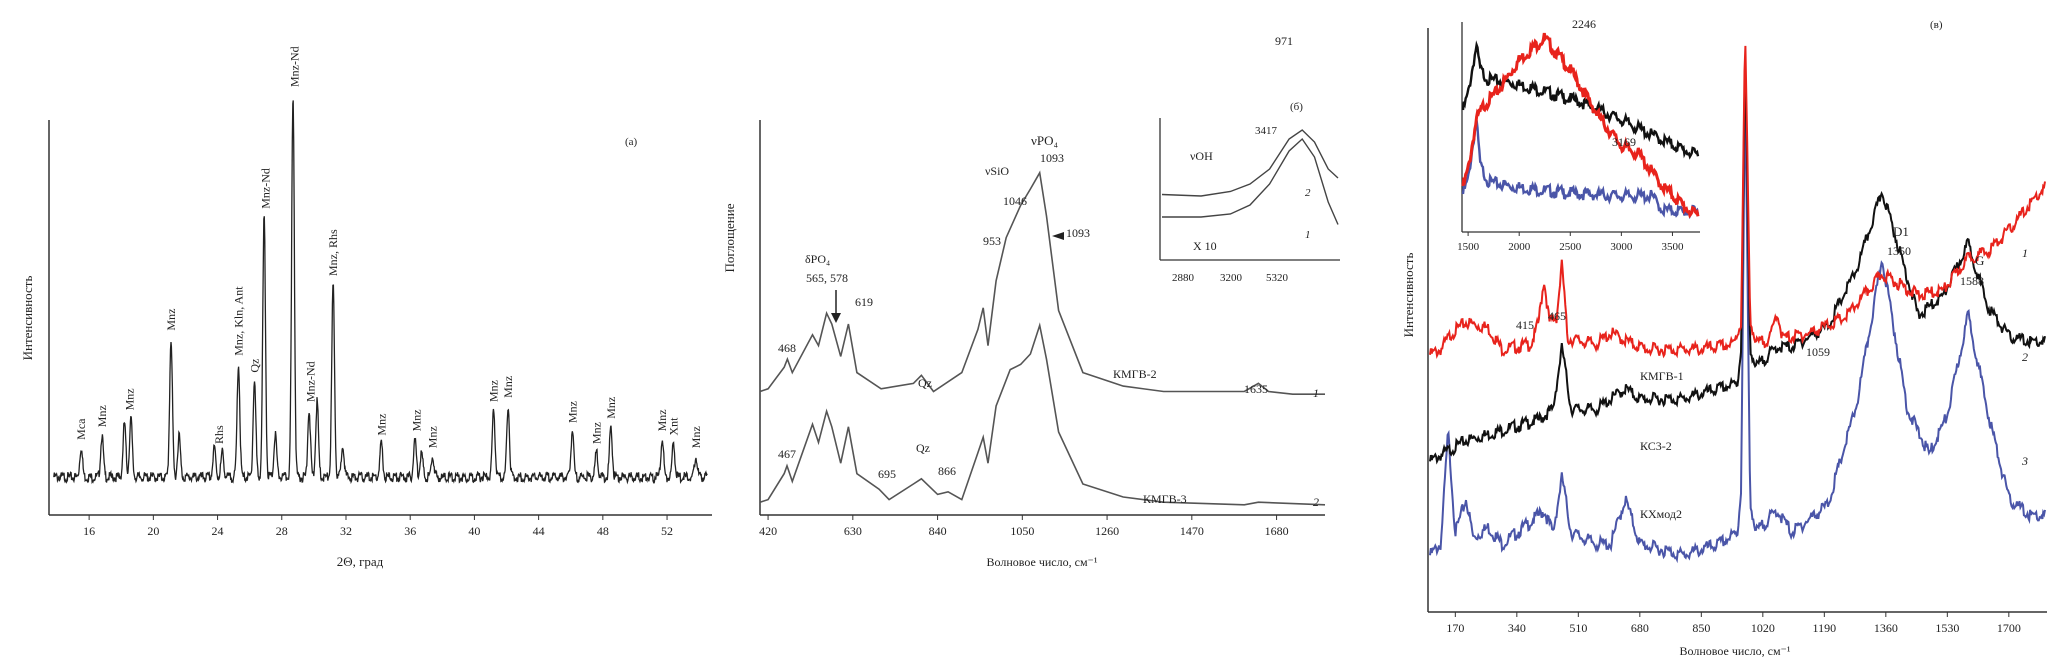 This screenshot has width=2067, height=667. What do you see at coordinates (1277, 531) in the screenshot?
I see `x-tick-label: 1680` at bounding box center [1277, 531].